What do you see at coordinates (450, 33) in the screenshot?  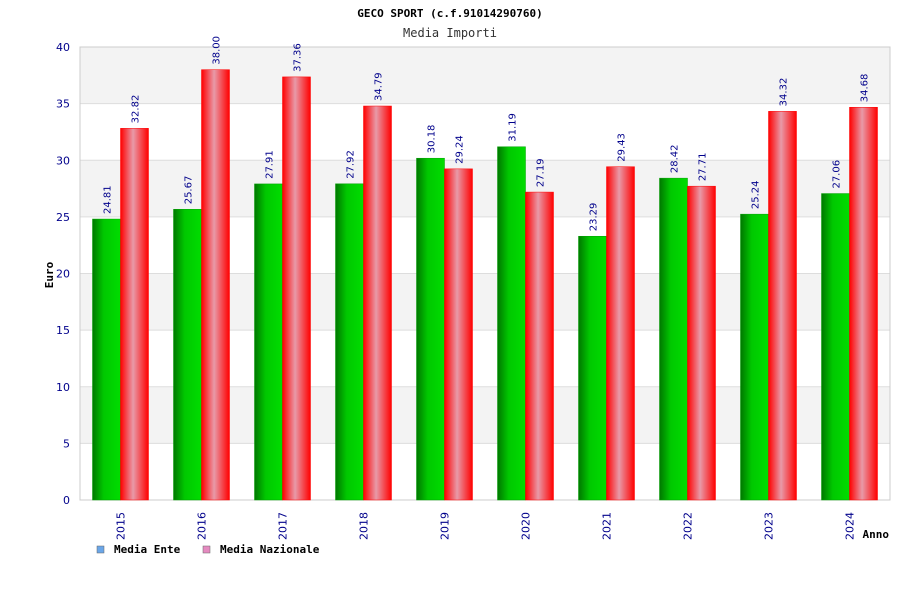 I see `chart-subtitle: Media Importi` at bounding box center [450, 33].